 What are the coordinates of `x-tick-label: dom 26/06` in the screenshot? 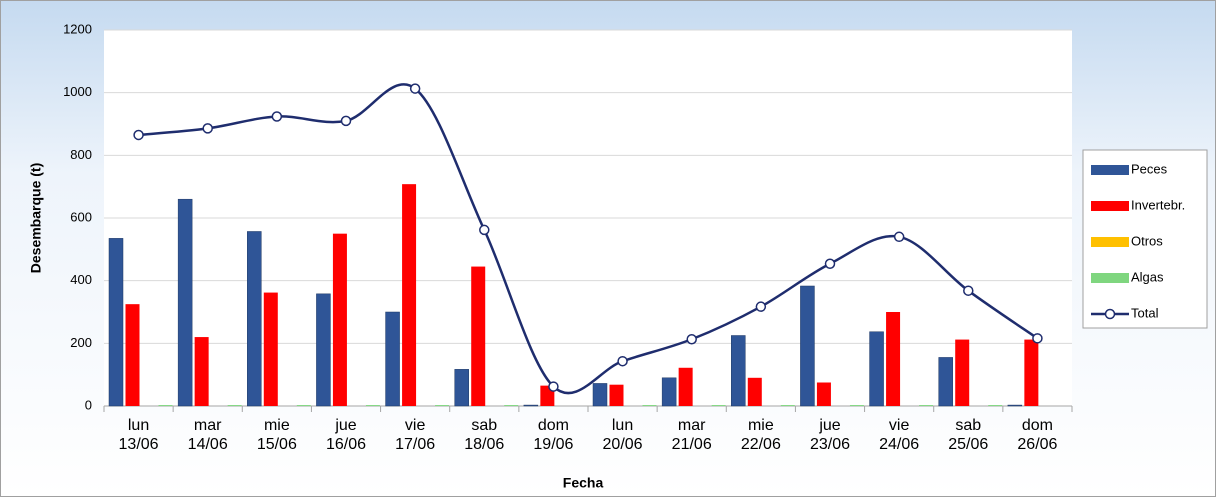 It's located at (1037, 435).